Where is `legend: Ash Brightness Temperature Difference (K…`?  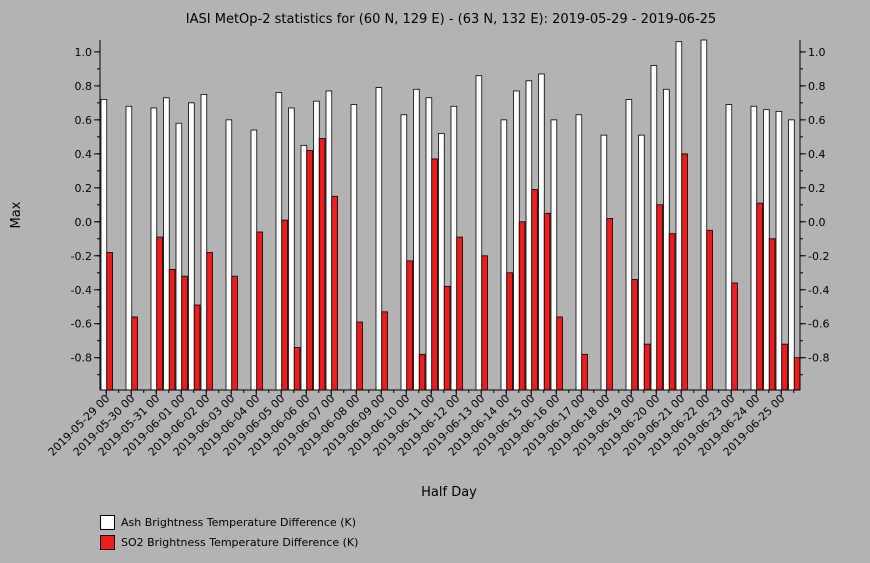 legend: Ash Brightness Temperature Difference (K… is located at coordinates (229, 532).